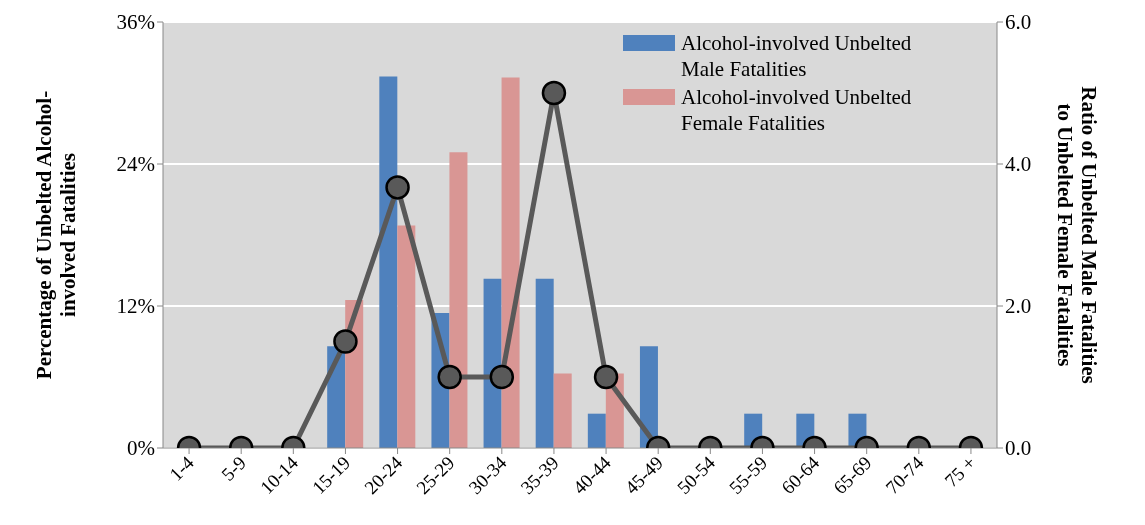  I want to click on x-tick-label: 5-9, so click(234, 468).